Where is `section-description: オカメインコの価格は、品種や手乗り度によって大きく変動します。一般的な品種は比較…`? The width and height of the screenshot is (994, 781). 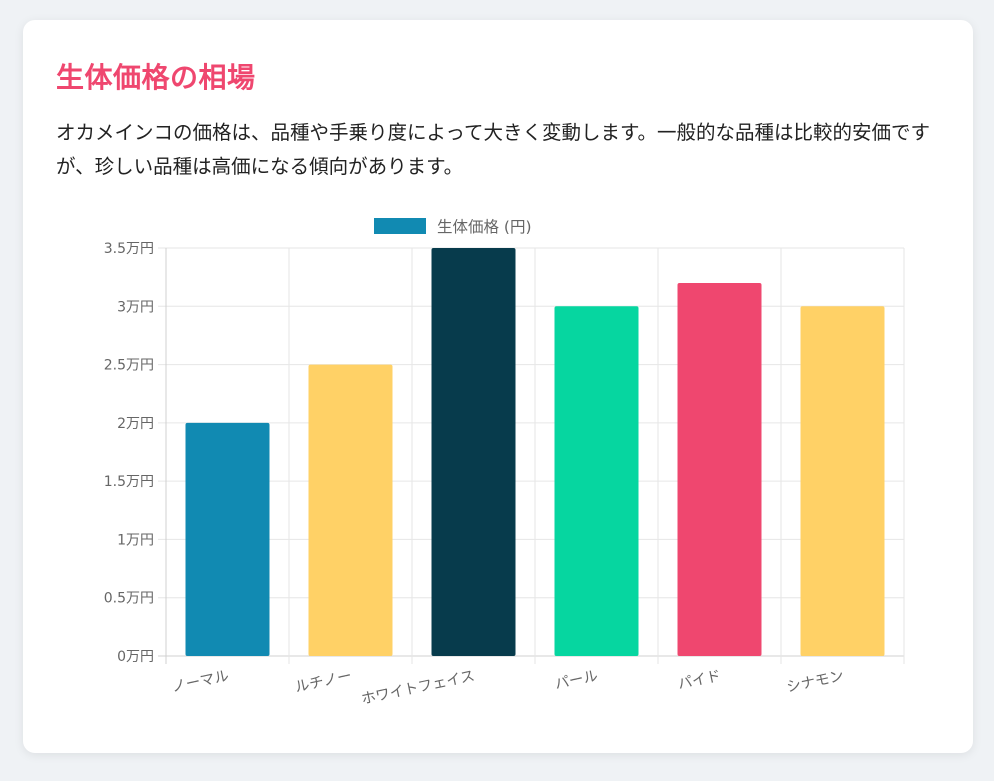 section-description: オカメインコの価格は、品種や手乗り度によって大きく変動します。一般的な品種は比較… is located at coordinates (493, 149).